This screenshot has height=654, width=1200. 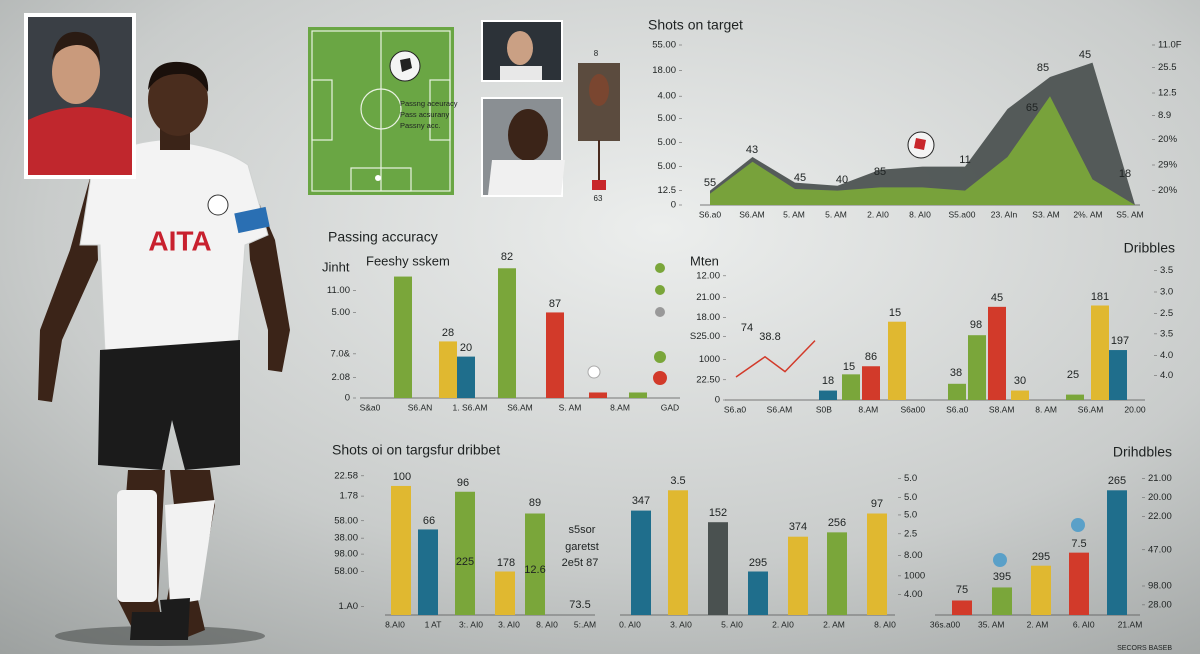 I want to click on x-tick-label: 2. AM, so click(x=1038, y=624).